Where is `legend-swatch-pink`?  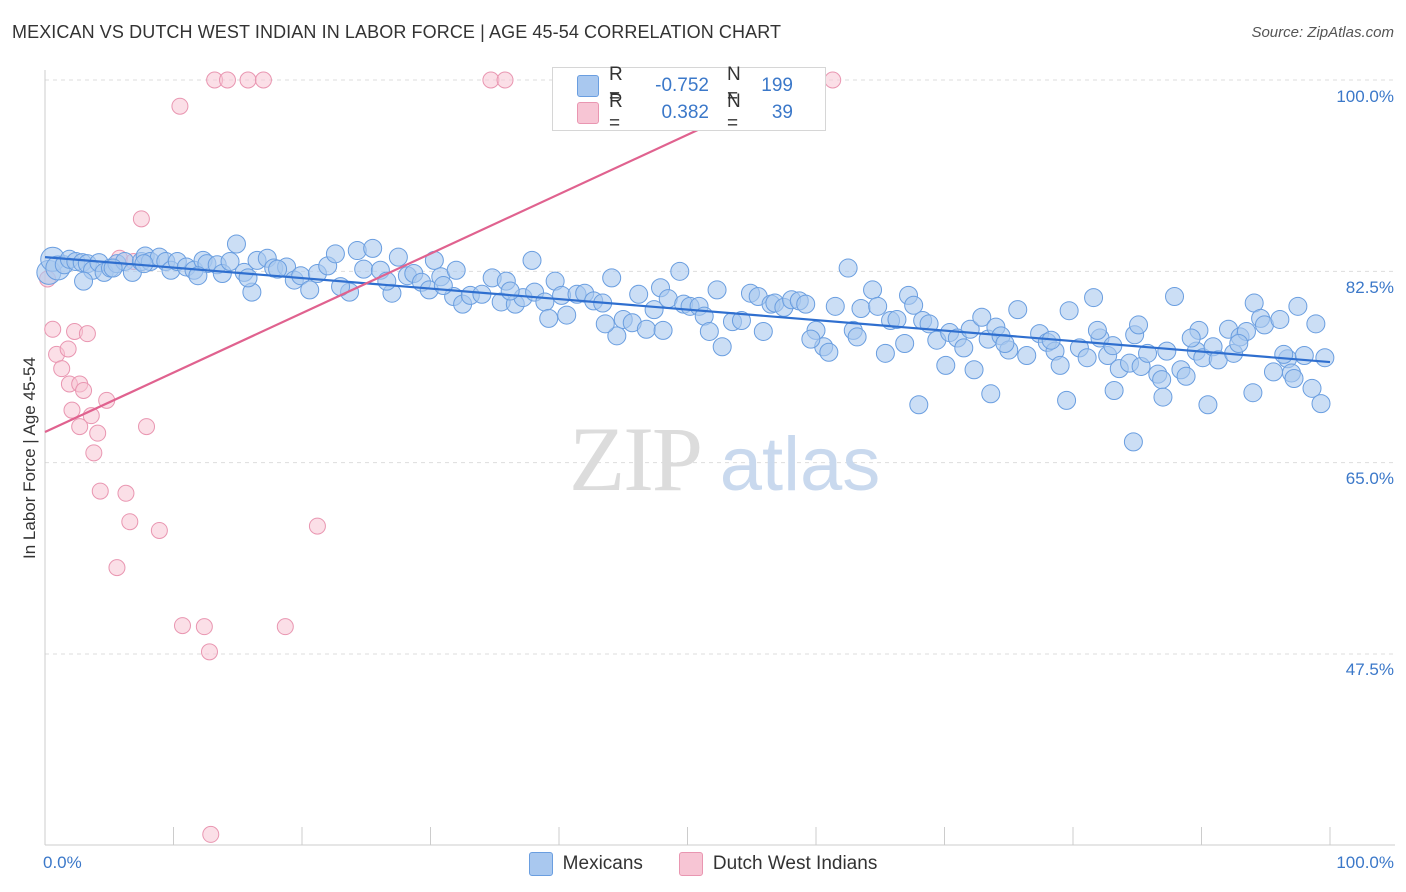
legend-swatch-pink is located at coordinates (588, 113).